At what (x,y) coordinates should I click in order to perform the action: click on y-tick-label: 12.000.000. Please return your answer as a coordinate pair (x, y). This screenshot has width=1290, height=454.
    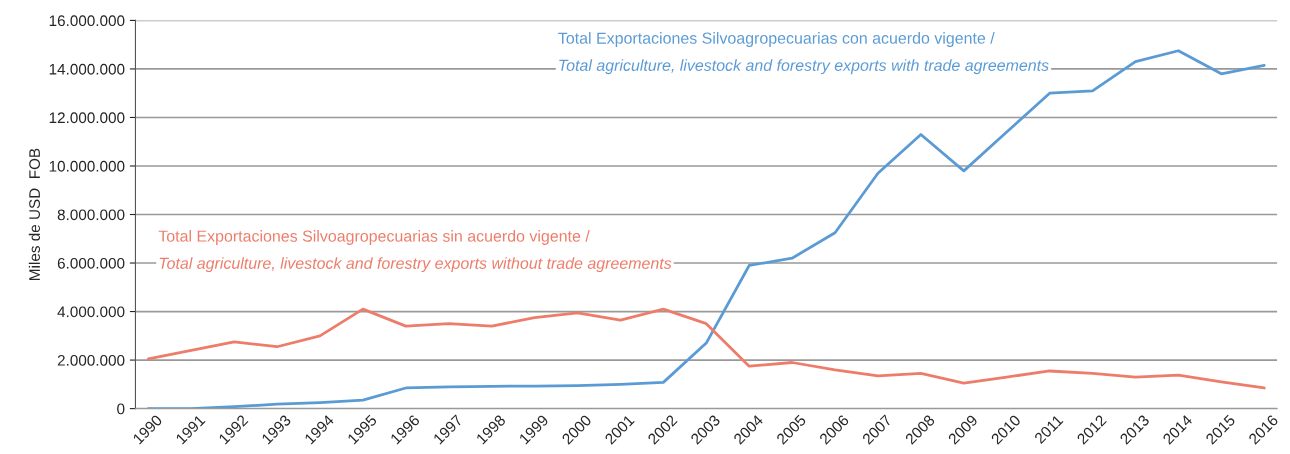
    Looking at the image, I should click on (87, 118).